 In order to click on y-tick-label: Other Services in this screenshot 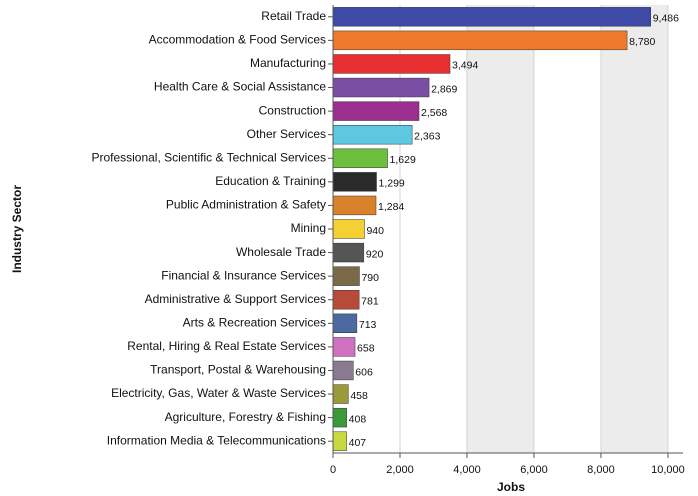, I will do `click(286, 134)`.